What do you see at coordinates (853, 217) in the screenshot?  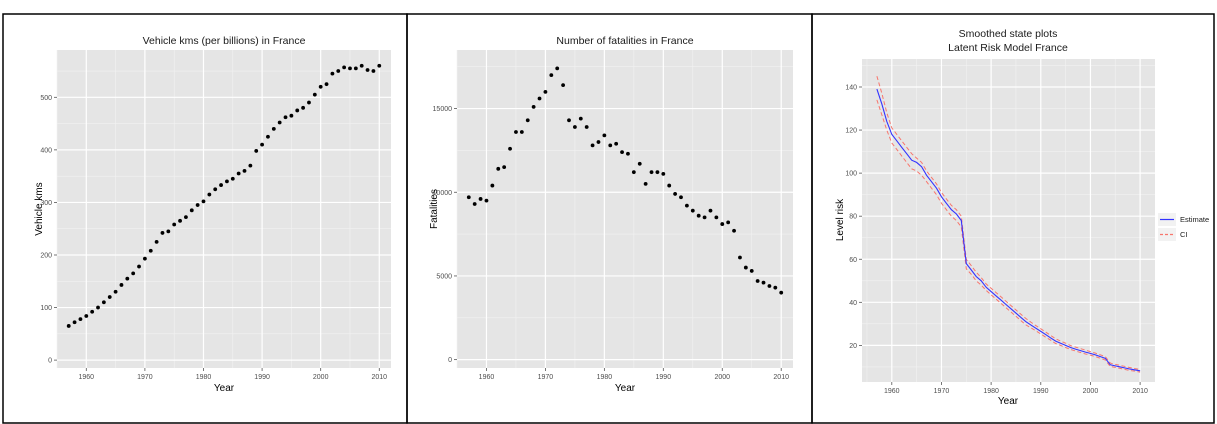 I see `y-tick-label: 80` at bounding box center [853, 217].